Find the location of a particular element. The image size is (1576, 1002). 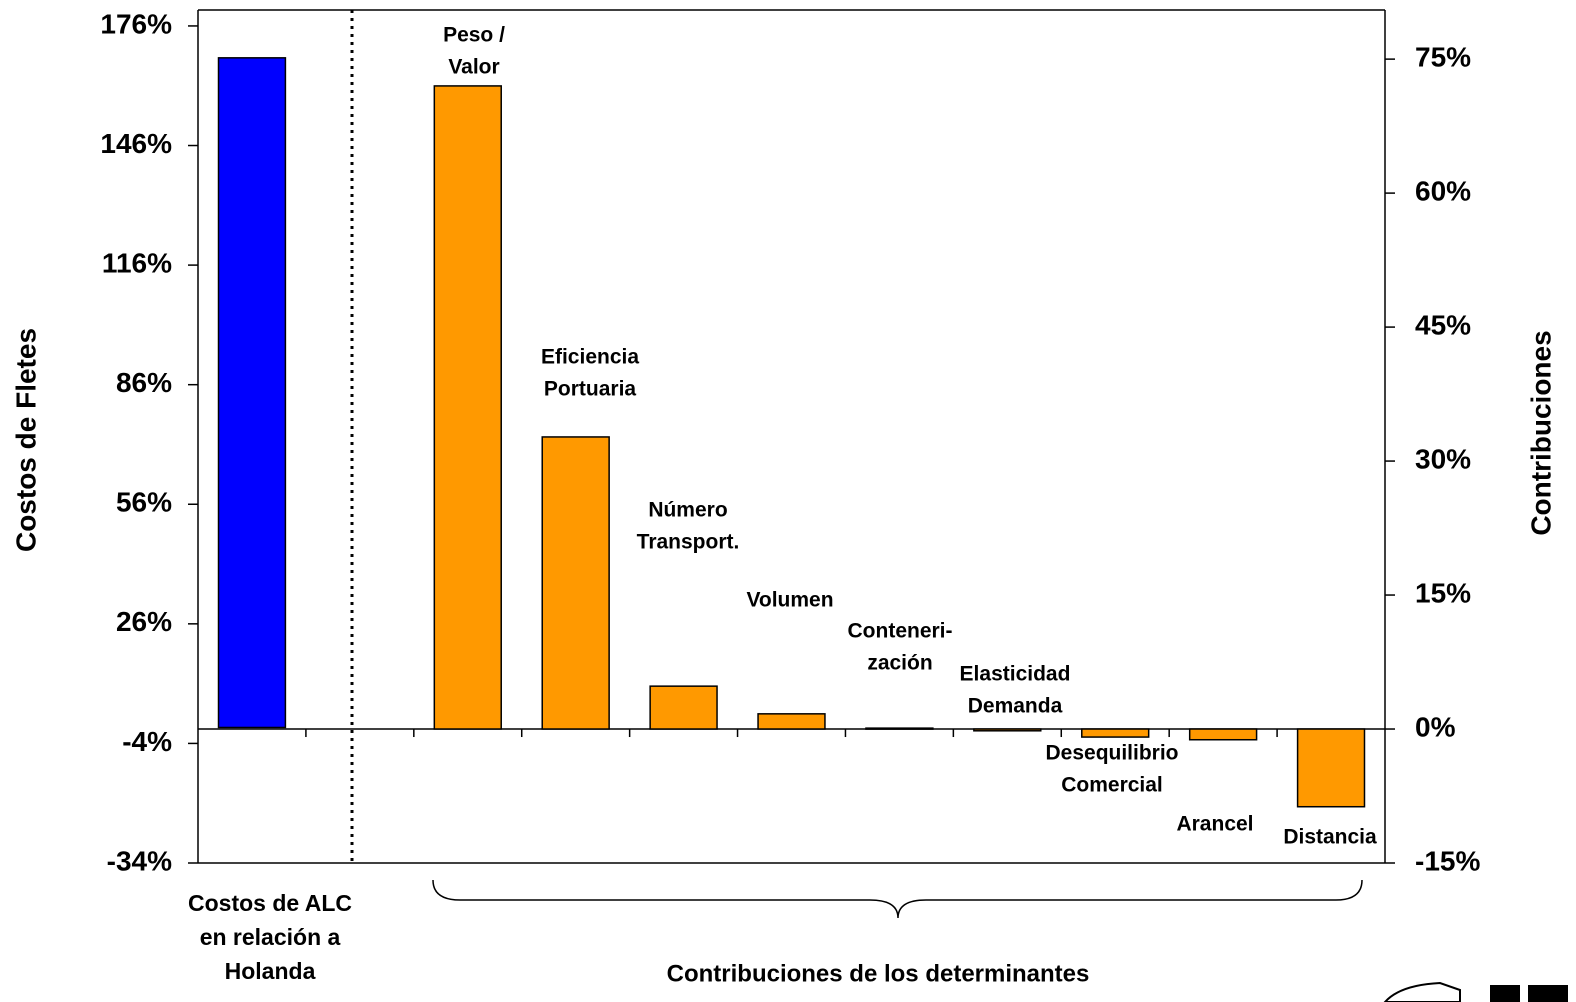

category-label: Portuaria is located at coordinates (590, 389).